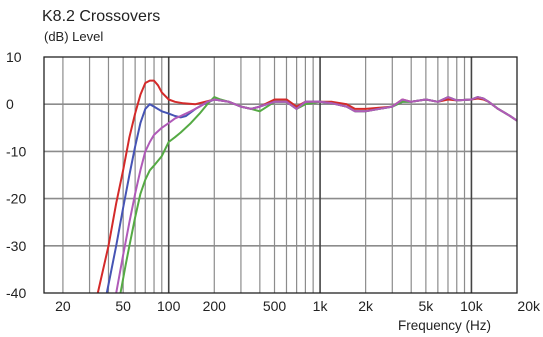 Image resolution: width=543 pixels, height=337 pixels. What do you see at coordinates (10, 104) in the screenshot?
I see `y-tick-label: 0` at bounding box center [10, 104].